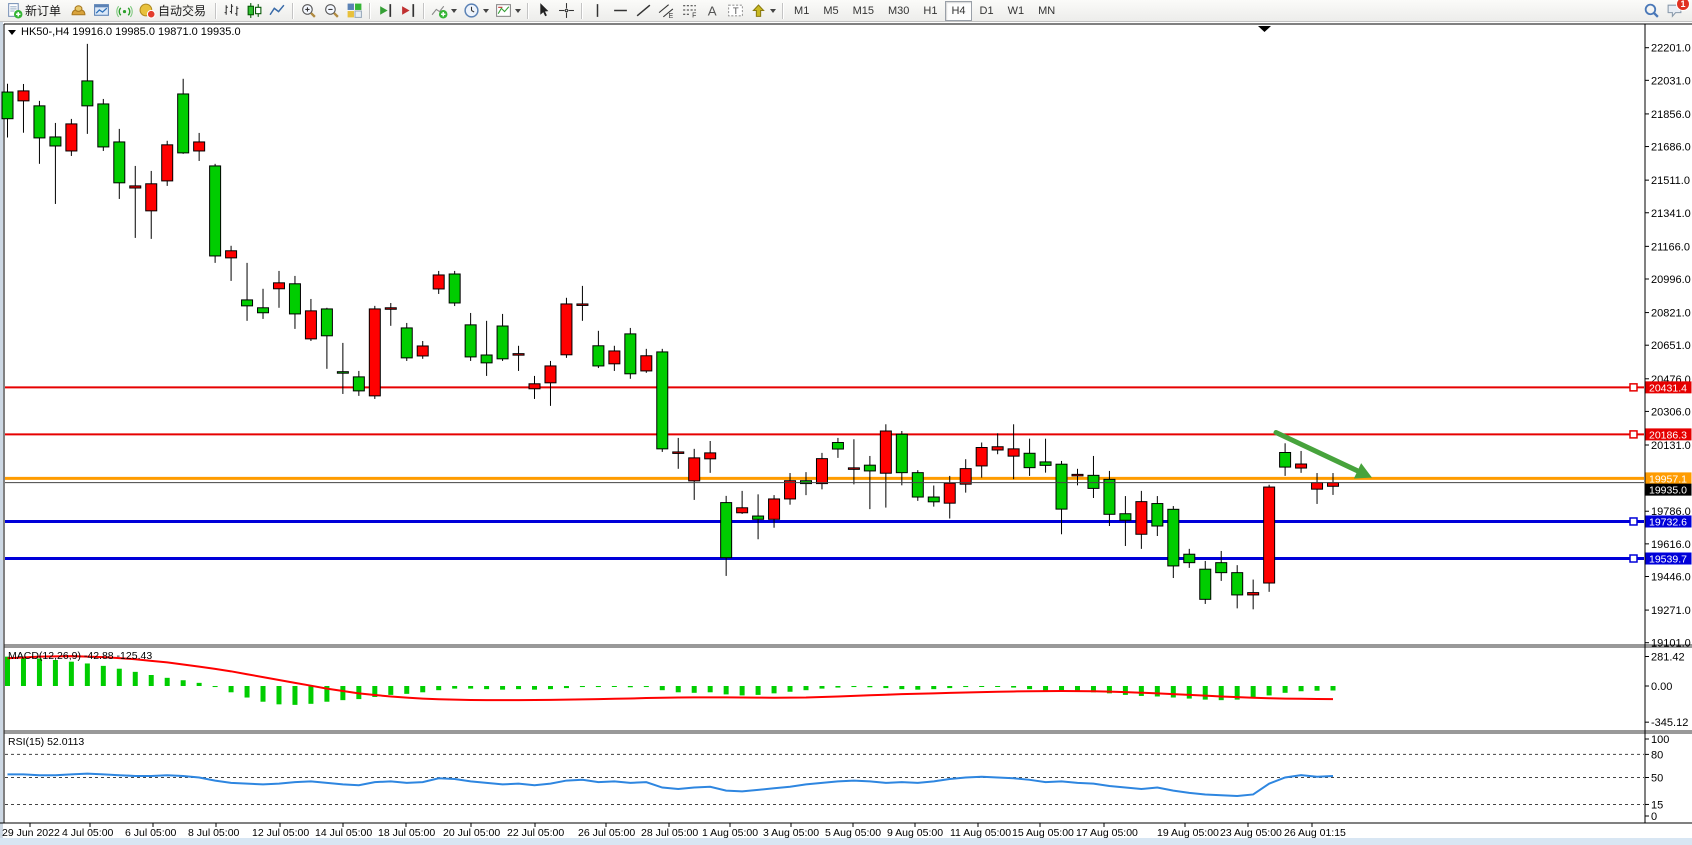 The image size is (1692, 845). Describe the element at coordinates (763, 11) in the screenshot. I see `arrows-button` at that location.